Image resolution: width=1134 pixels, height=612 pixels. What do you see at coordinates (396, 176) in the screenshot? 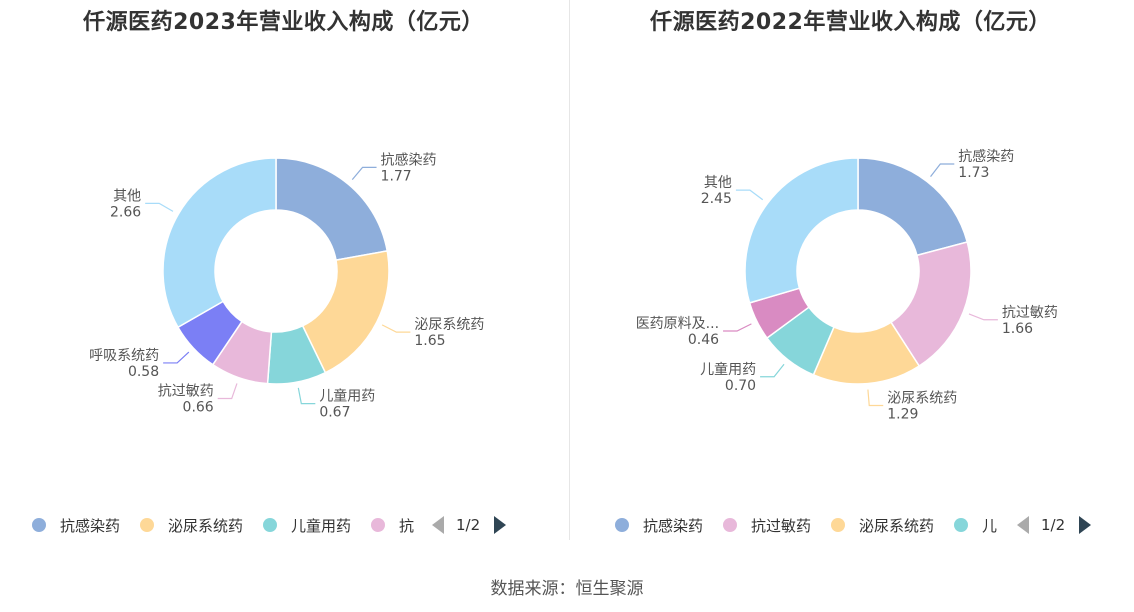
I see `slice-label-value: 1.77` at bounding box center [396, 176].